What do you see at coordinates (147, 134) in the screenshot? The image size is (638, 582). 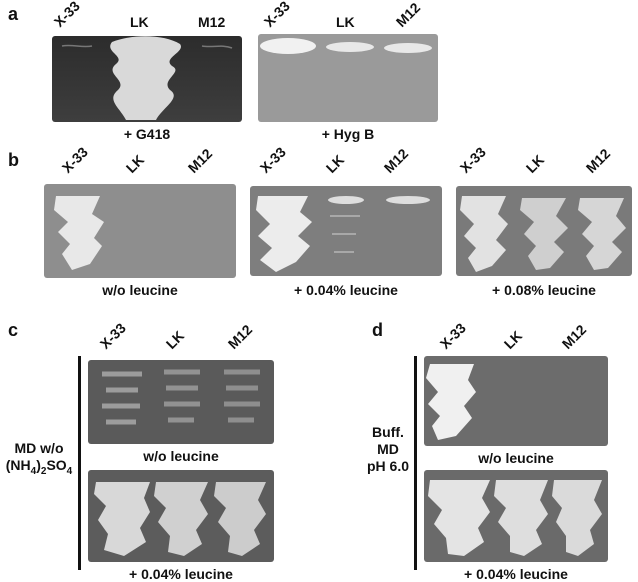 I see `caption-g418: + G418` at bounding box center [147, 134].